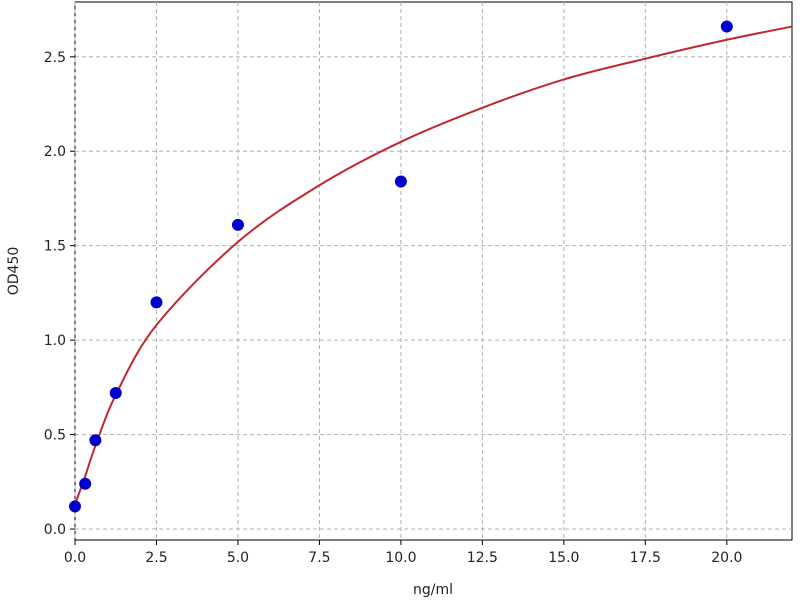  Describe the element at coordinates (433, 590) in the screenshot. I see `x-axis-label: ng/ml` at that location.